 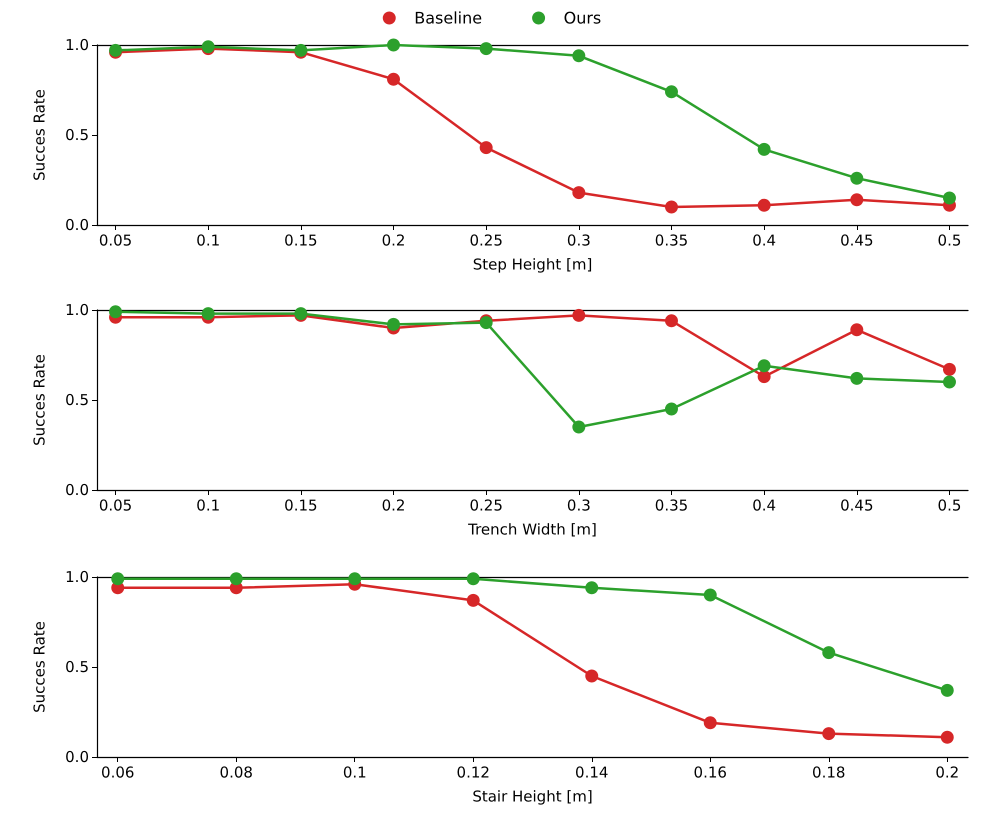 I want to click on x-tick-label: 0.12, so click(x=473, y=773).